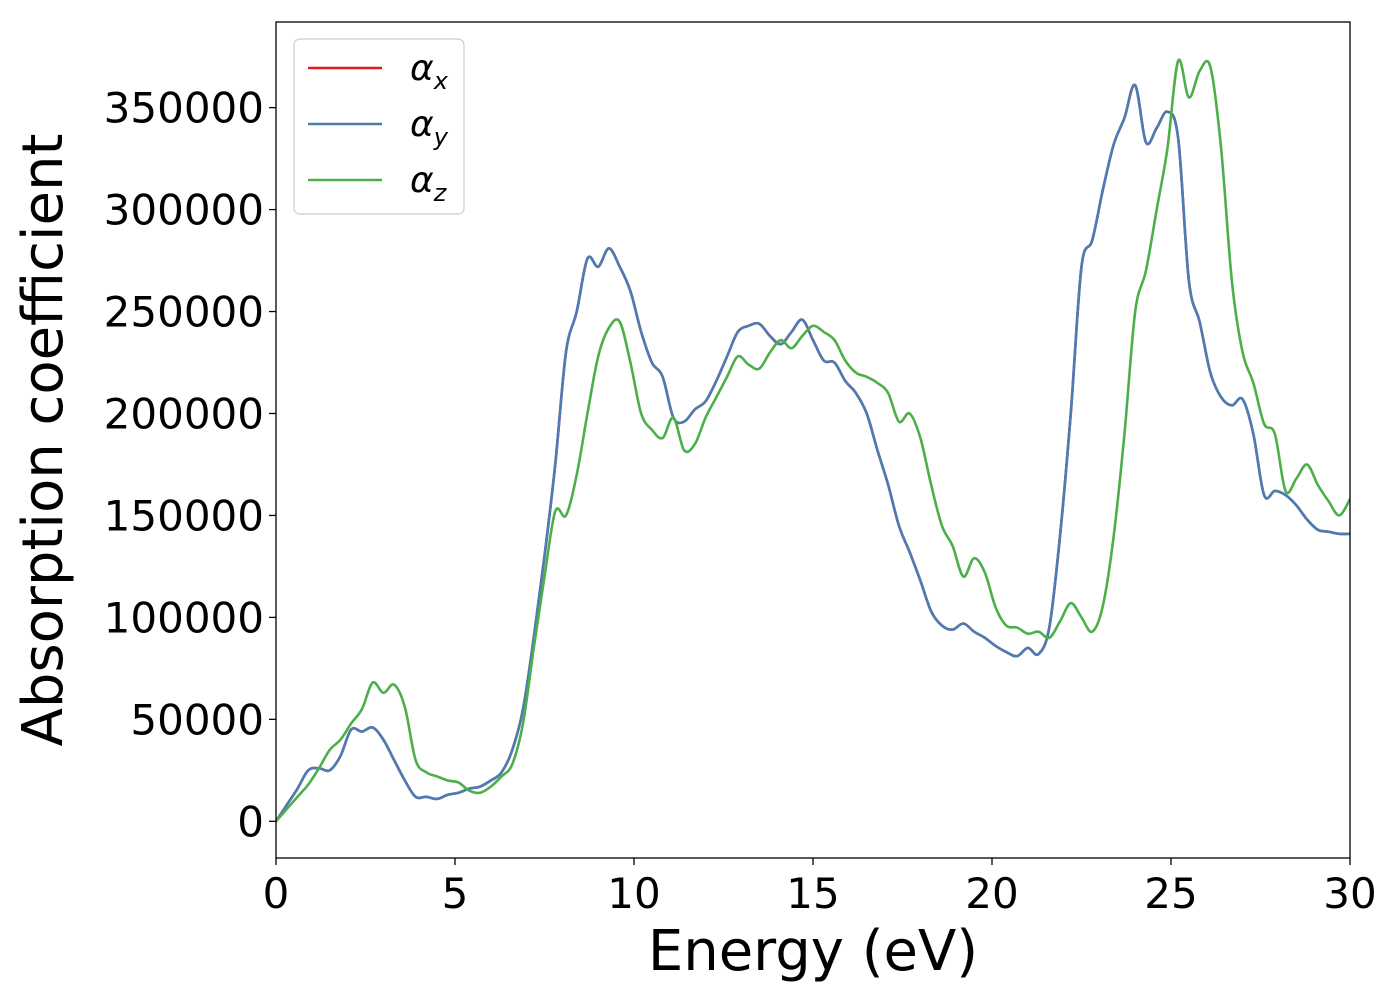  I want to click on x-tick-label: 10, so click(633, 893).